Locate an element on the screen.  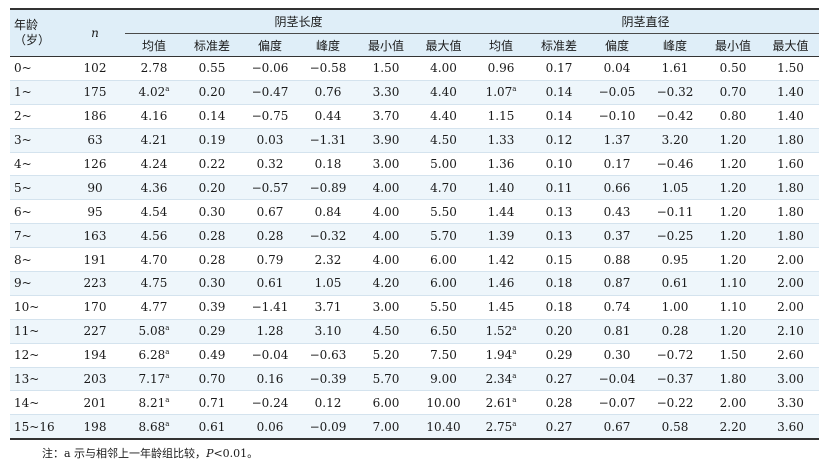
diameter-mean-cell: 1.07a is located at coordinates (501, 92).